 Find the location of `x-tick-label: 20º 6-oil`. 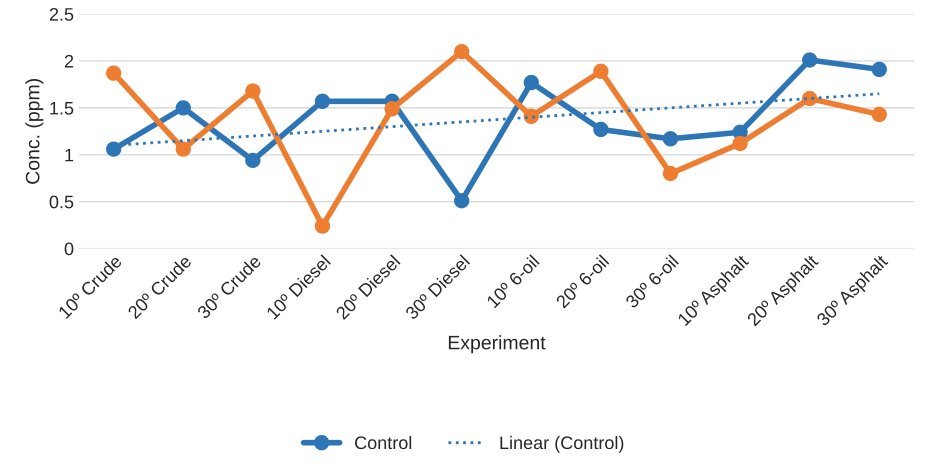

x-tick-label: 20º 6-oil is located at coordinates (582, 281).